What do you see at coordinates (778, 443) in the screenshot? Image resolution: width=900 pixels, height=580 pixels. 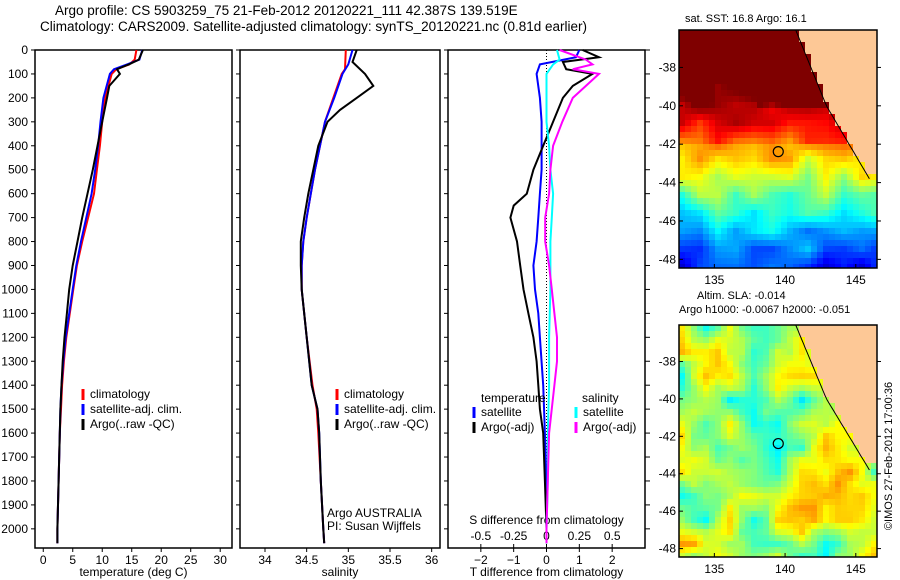 I see `argo-float-marker` at bounding box center [778, 443].